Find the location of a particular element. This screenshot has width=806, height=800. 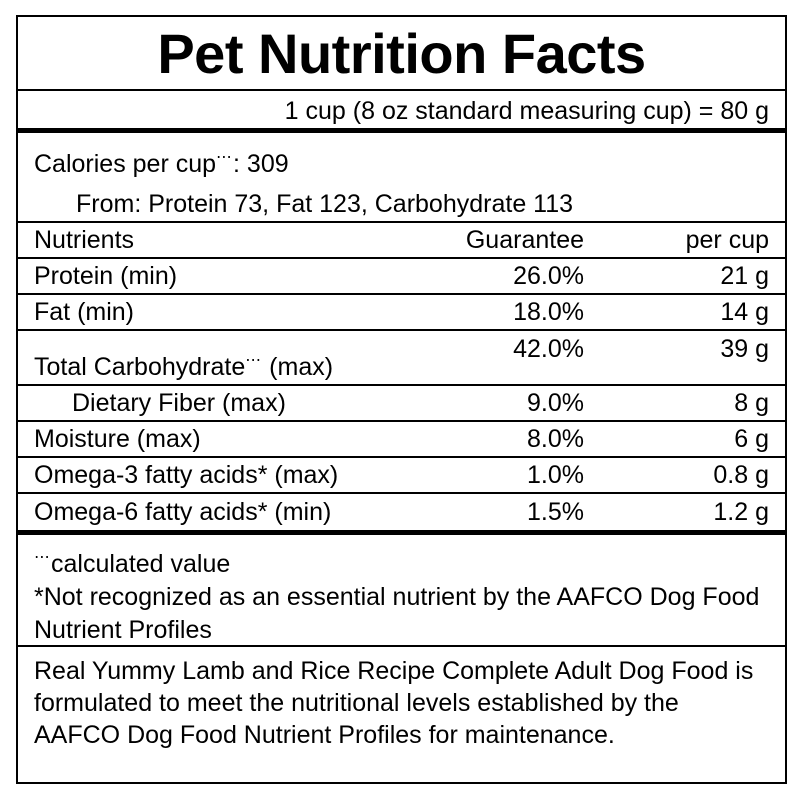

nutrient-per-cup: 39 g is located at coordinates (684, 358).